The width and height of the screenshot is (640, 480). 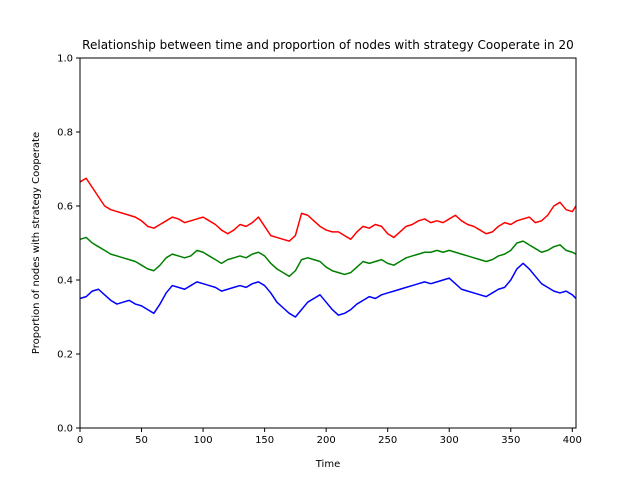 I want to click on y-tick-label-1: 0.2, so click(x=65, y=355).